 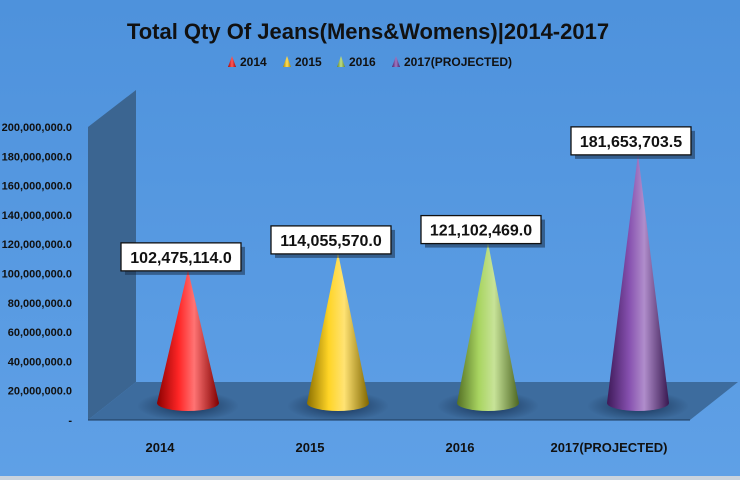 I want to click on legend-label: 2016, so click(x=362, y=62).